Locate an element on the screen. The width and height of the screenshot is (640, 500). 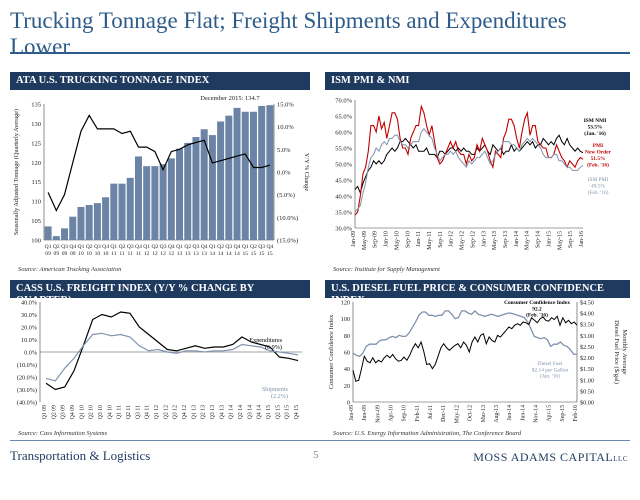
ata-y2-tick-label: (5.0%) is located at coordinates (286, 195).